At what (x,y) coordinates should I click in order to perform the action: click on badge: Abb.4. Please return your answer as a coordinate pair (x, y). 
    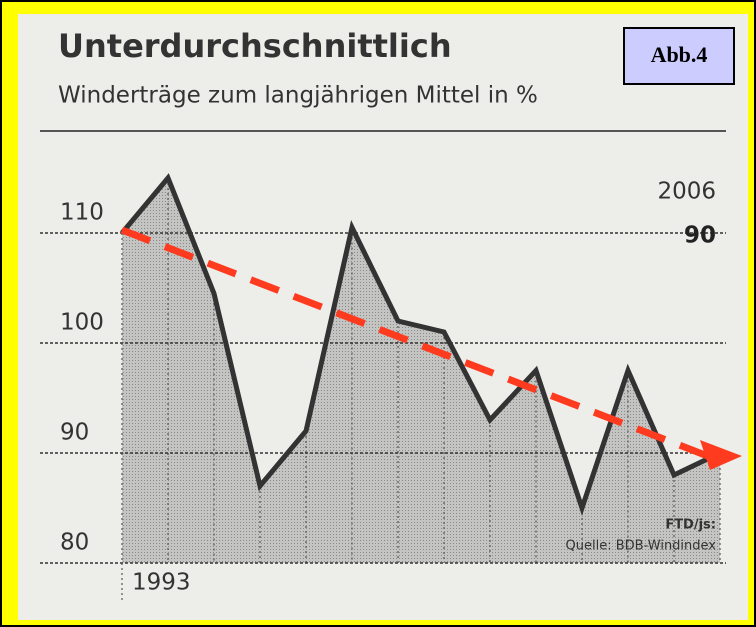
    Looking at the image, I should click on (679, 54).